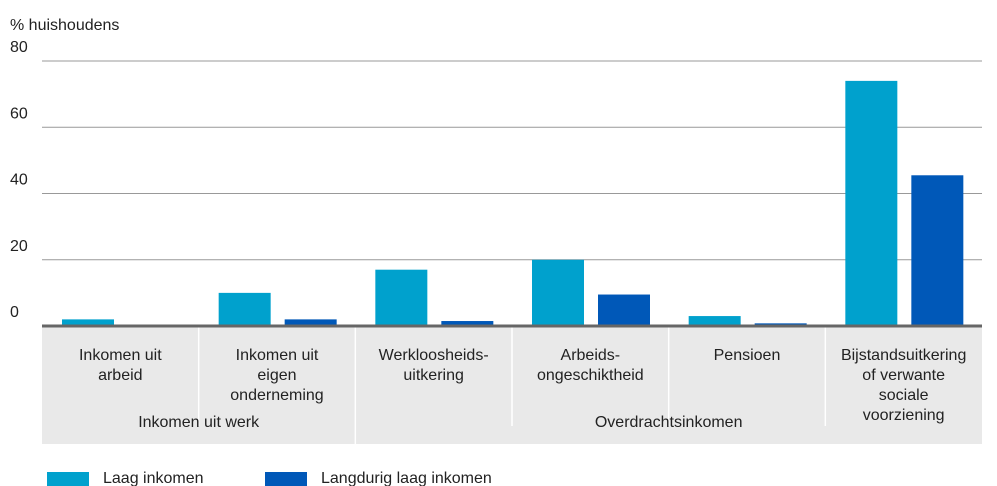 This screenshot has width=997, height=486. What do you see at coordinates (747, 355) in the screenshot?
I see `x-tick-label: Pensioen` at bounding box center [747, 355].